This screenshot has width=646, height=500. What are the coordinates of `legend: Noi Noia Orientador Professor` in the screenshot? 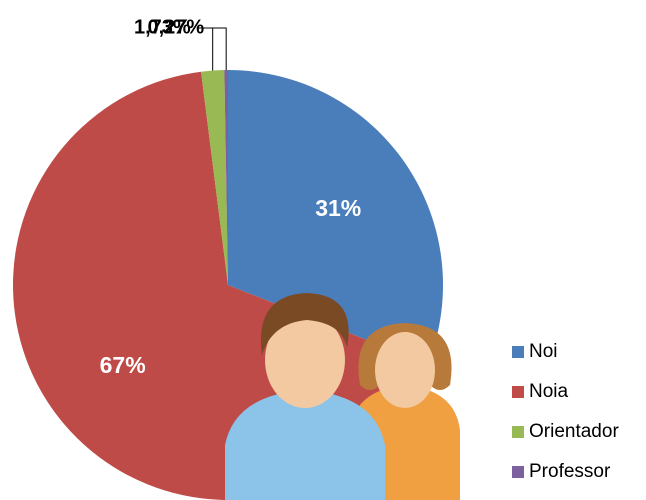 It's located at (565, 411).